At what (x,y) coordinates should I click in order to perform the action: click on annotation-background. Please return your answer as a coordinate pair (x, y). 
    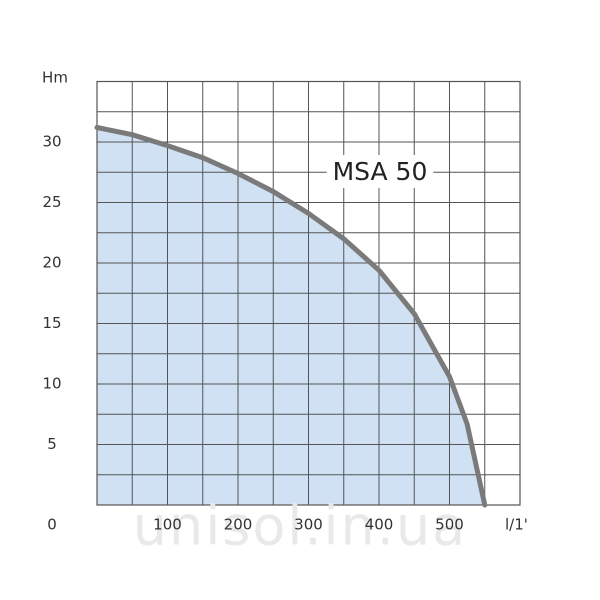
    Looking at the image, I should click on (380, 171).